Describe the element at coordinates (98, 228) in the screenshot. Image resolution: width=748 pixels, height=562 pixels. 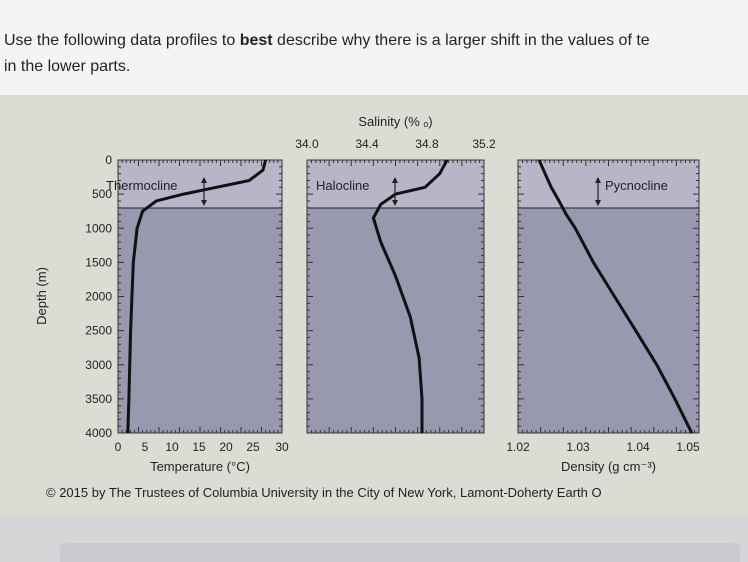
I see `y-tick-label: 1000` at that location.